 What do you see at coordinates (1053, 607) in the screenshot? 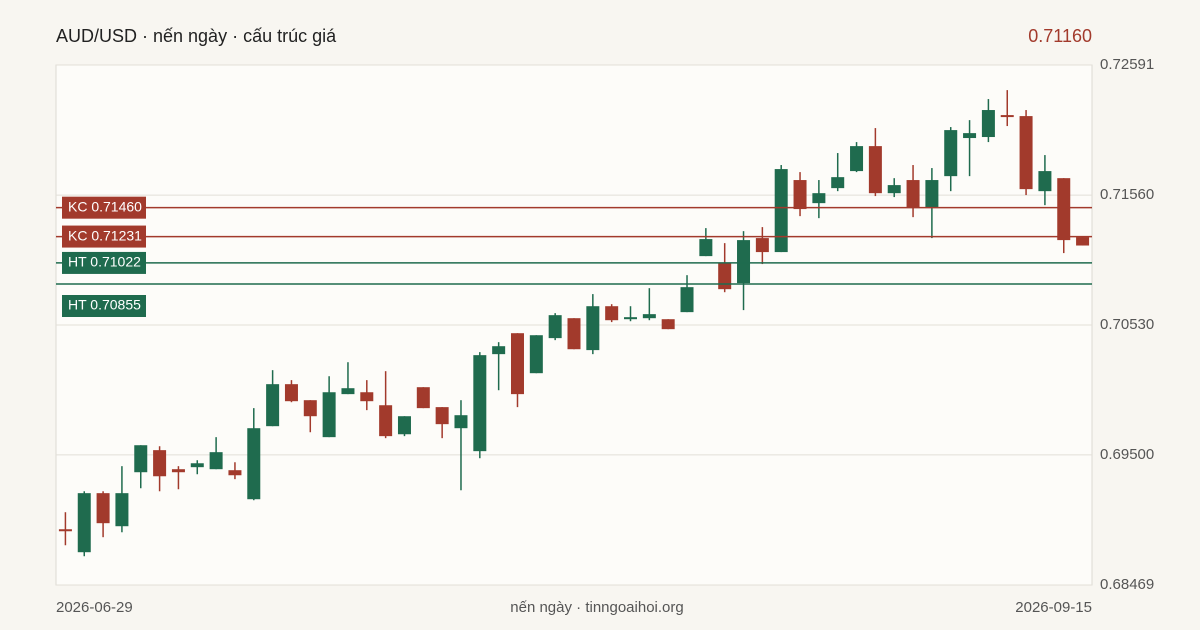
I see `x-tick-label: 2026-09-15` at bounding box center [1053, 607].